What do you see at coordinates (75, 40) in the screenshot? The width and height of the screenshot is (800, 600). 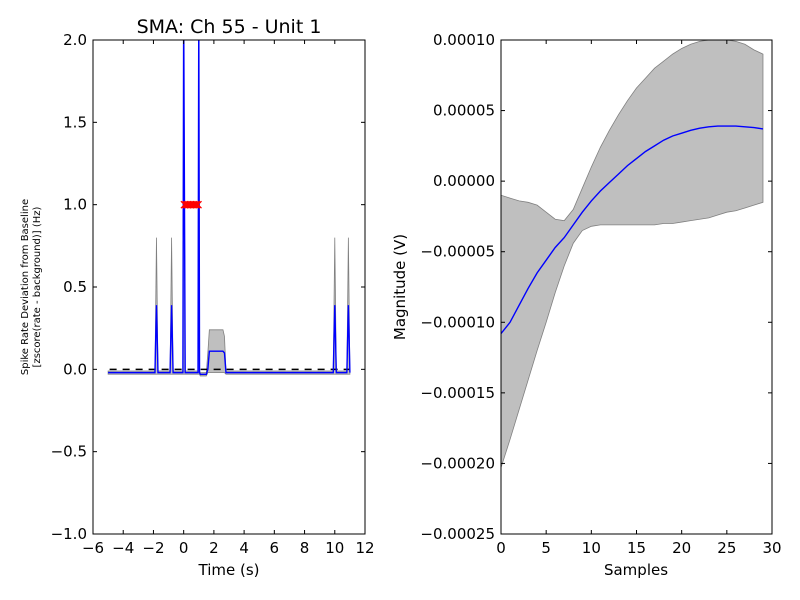 I see `left-y-tick-label: 2.0` at bounding box center [75, 40].